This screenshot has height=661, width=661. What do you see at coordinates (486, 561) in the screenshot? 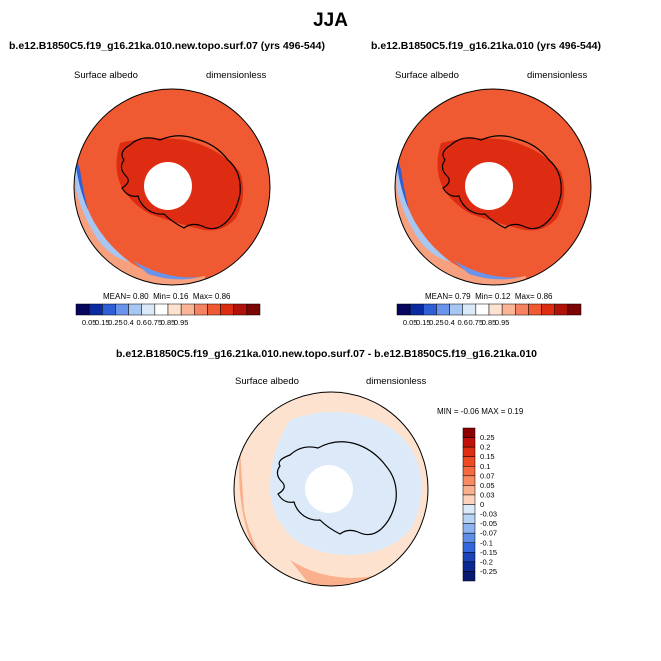
I see `panel-3-colorbar-tick-label: -0.2` at bounding box center [486, 561].